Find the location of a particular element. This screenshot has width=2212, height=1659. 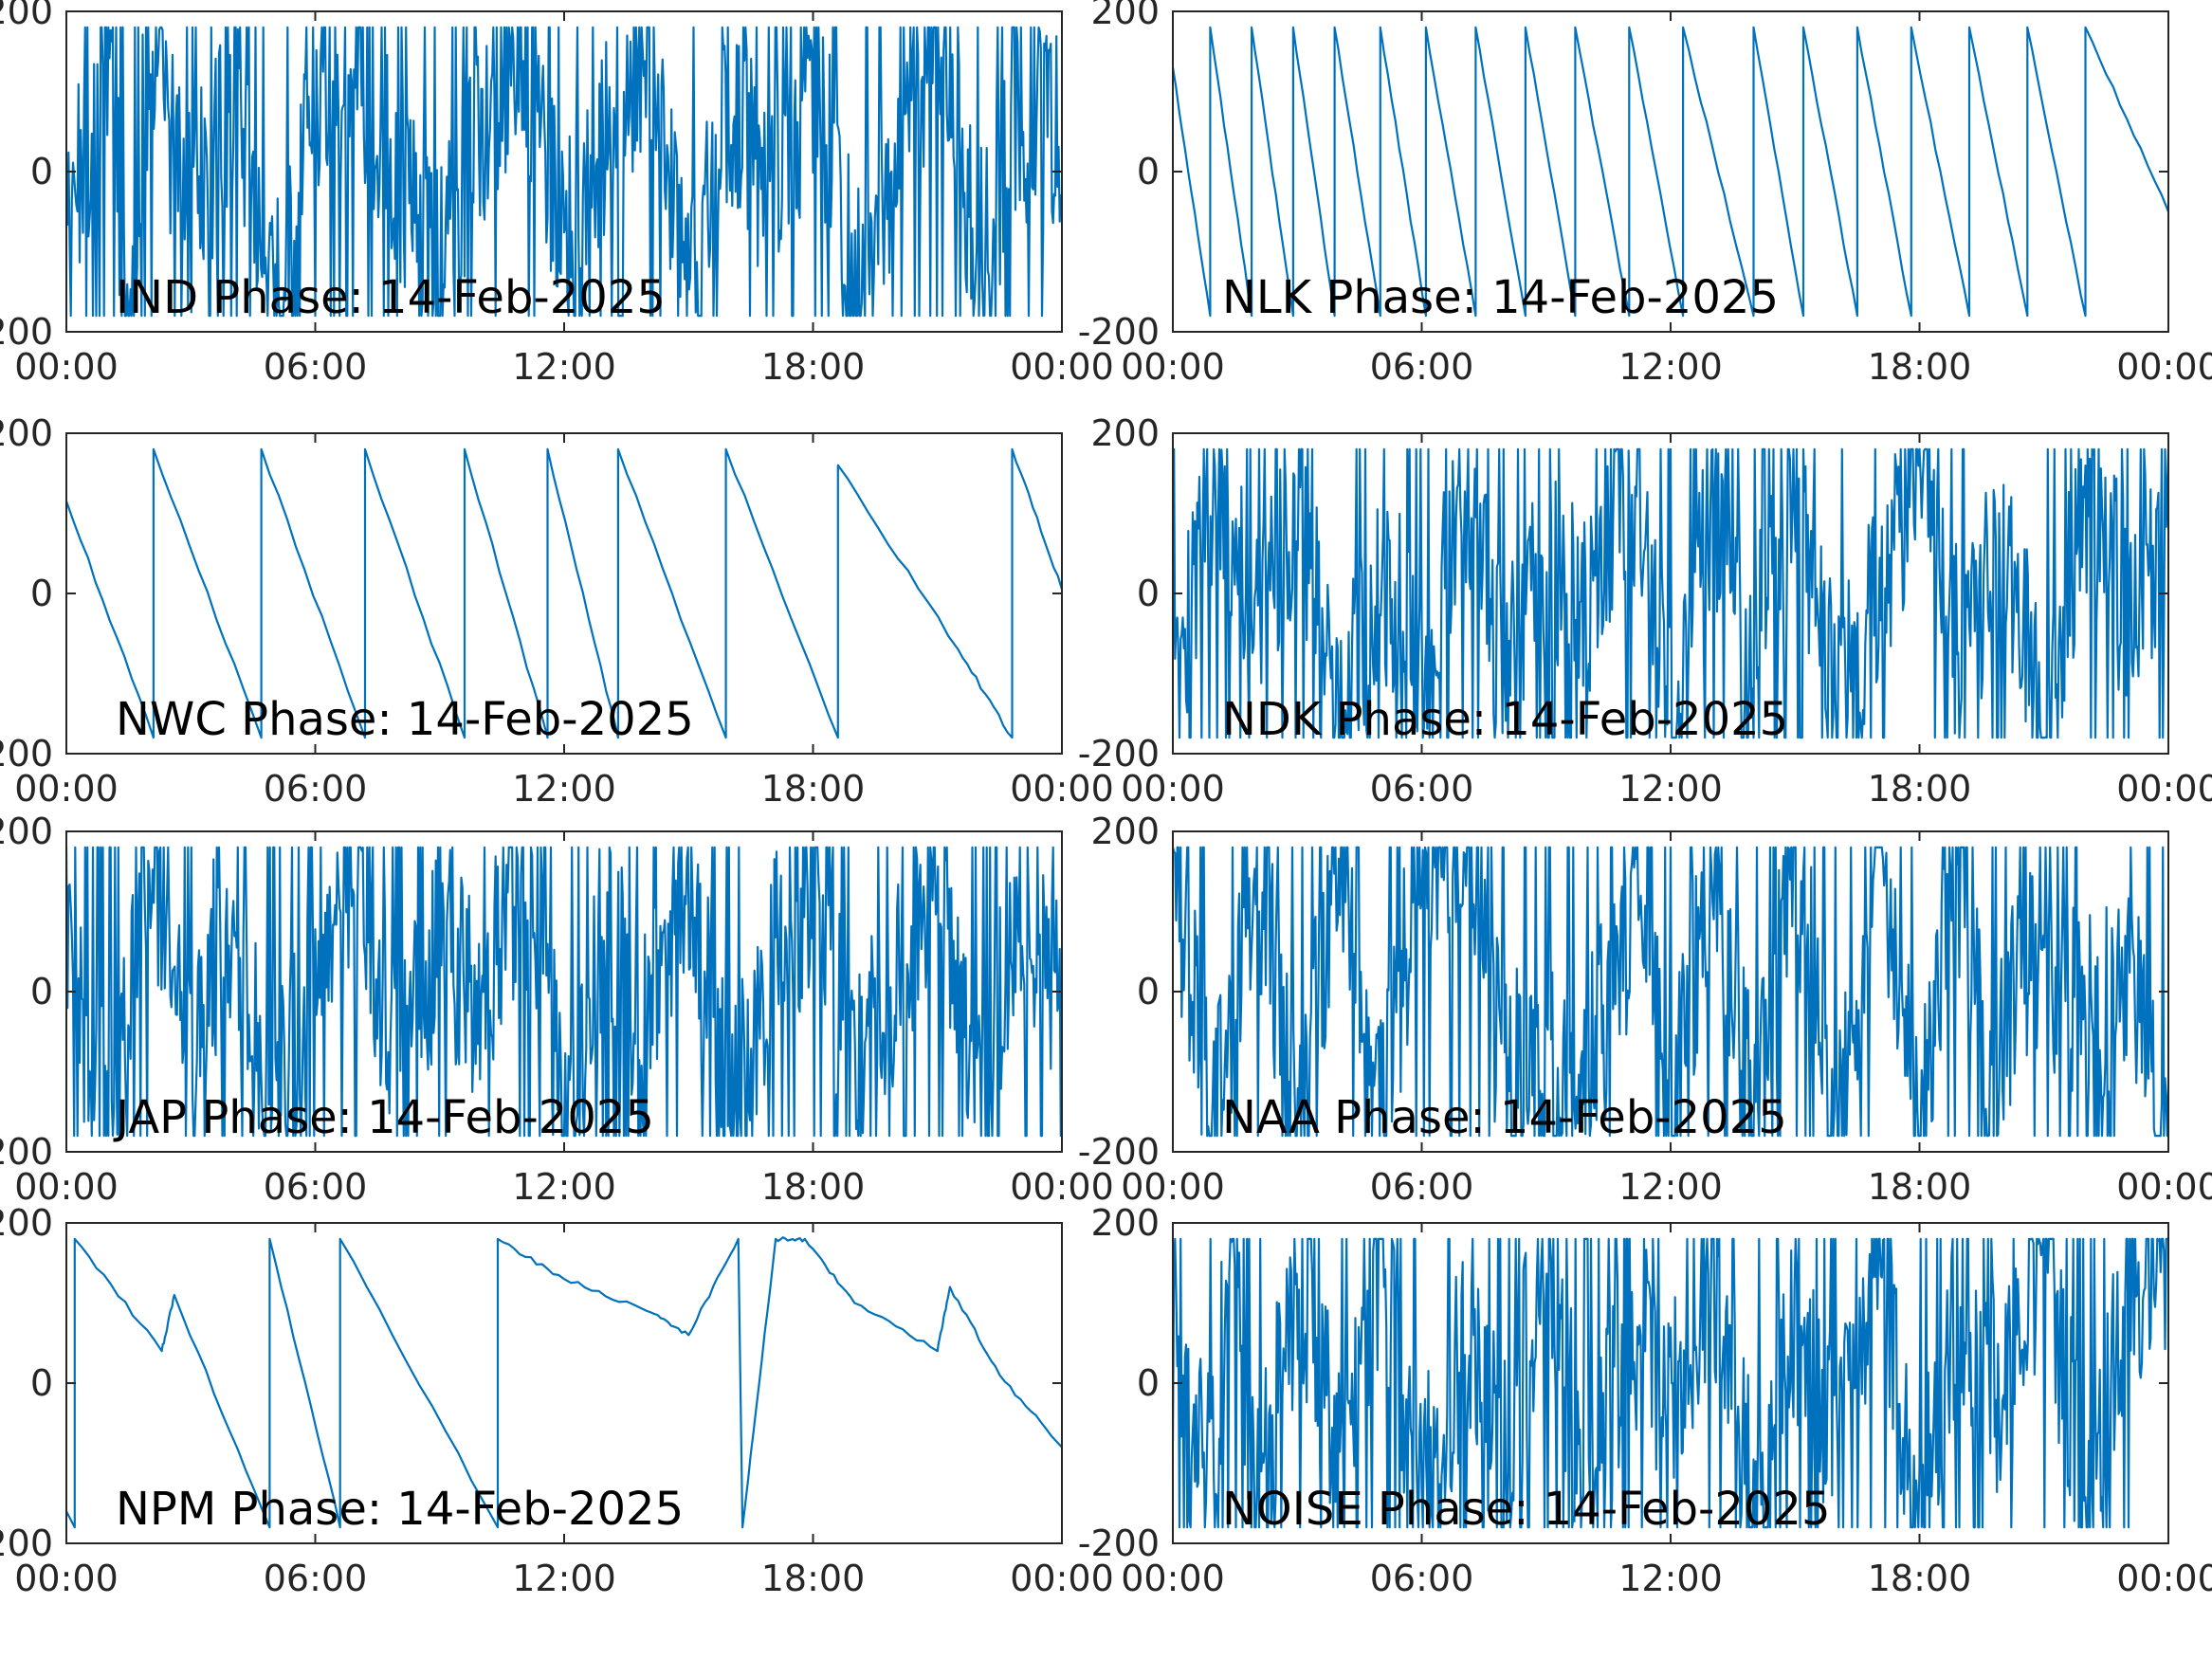

panel-title: NPM Phase: 14-Feb-2025 is located at coordinates (400, 1509).